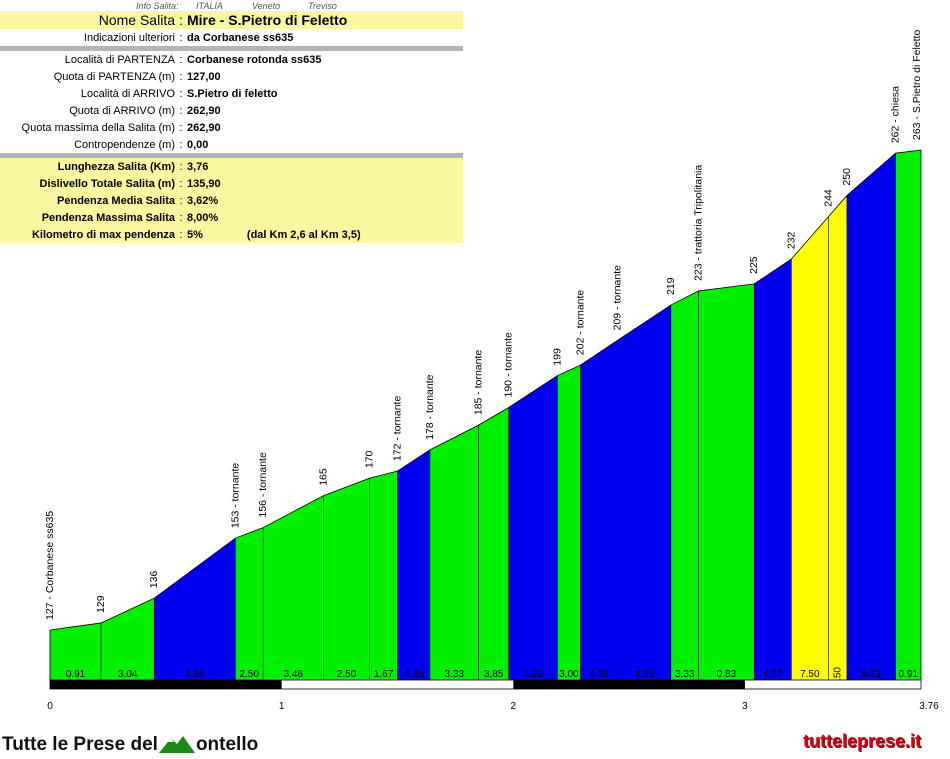 The width and height of the screenshot is (950, 759). What do you see at coordinates (810, 674) in the screenshot?
I see `gradient-label-17: 7.50` at bounding box center [810, 674].